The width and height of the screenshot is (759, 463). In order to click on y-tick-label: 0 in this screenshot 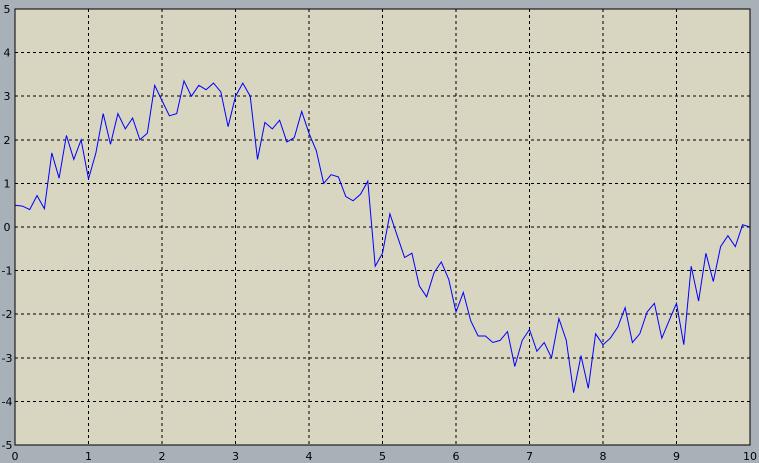, I will do `click(7, 227)`.